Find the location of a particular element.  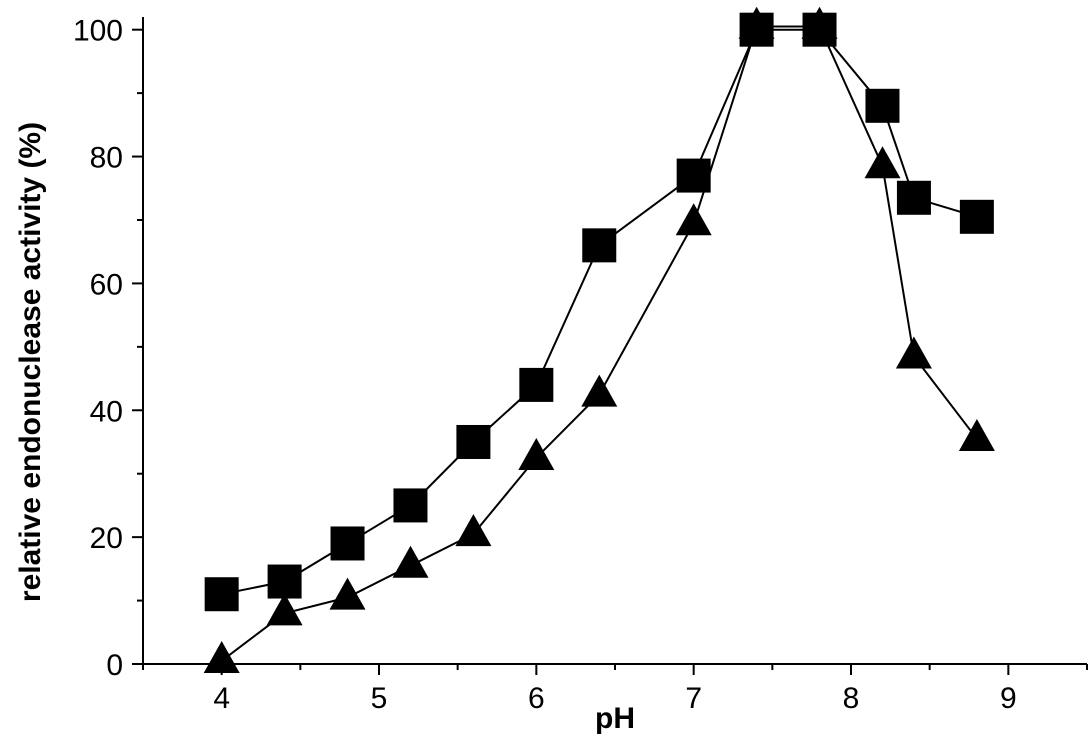

y-tick-label: 80 is located at coordinates (106, 158).